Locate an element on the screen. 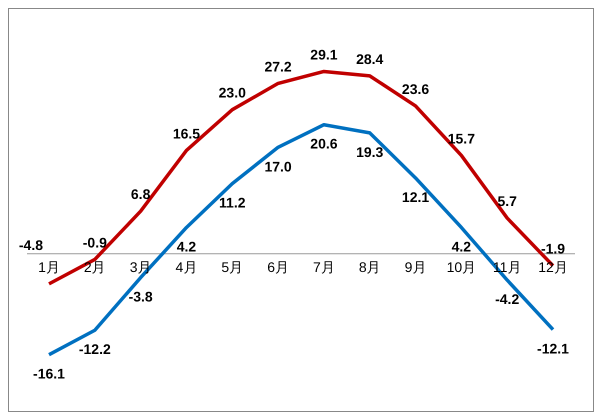 This screenshot has width=600, height=418. x-tick-label: 3月 is located at coordinates (141, 266).